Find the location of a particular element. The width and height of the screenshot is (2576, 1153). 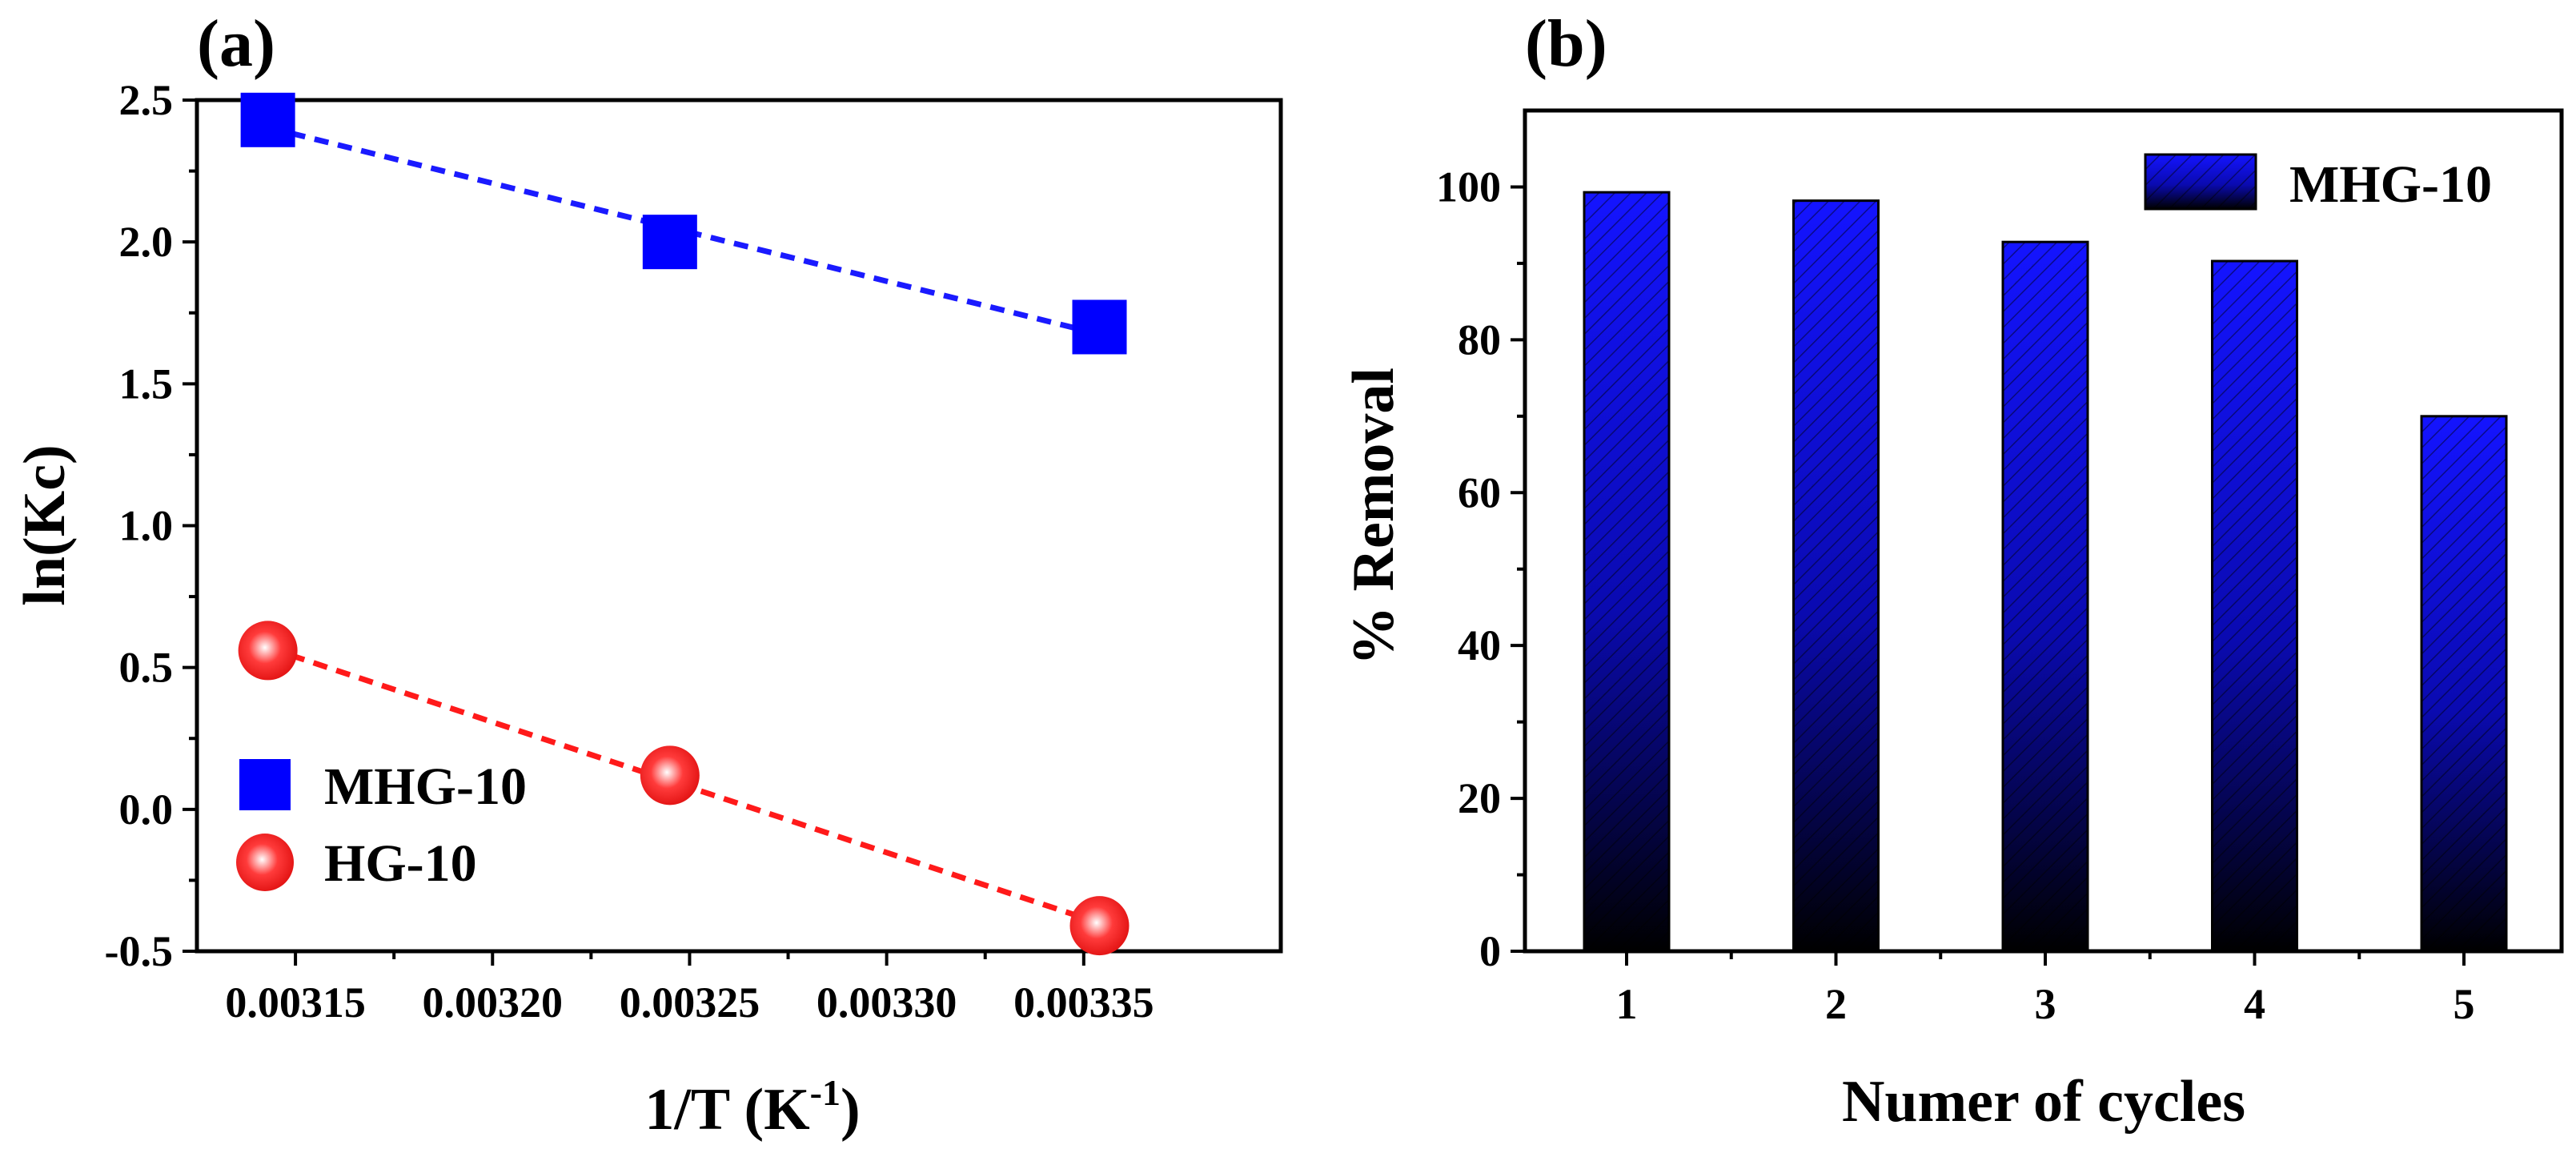

legend-marker-square is located at coordinates (265, 785).